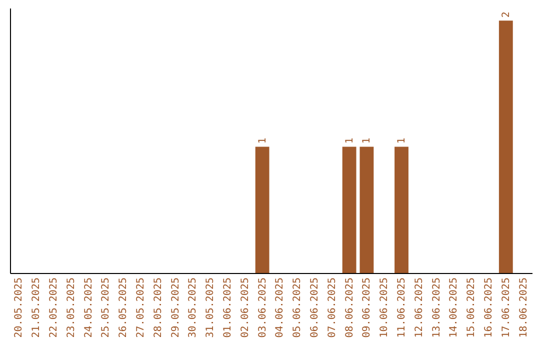 This screenshot has height=340, width=540. Describe the element at coordinates (419, 308) in the screenshot. I see `x-tick-label: 12.06.2025` at that location.